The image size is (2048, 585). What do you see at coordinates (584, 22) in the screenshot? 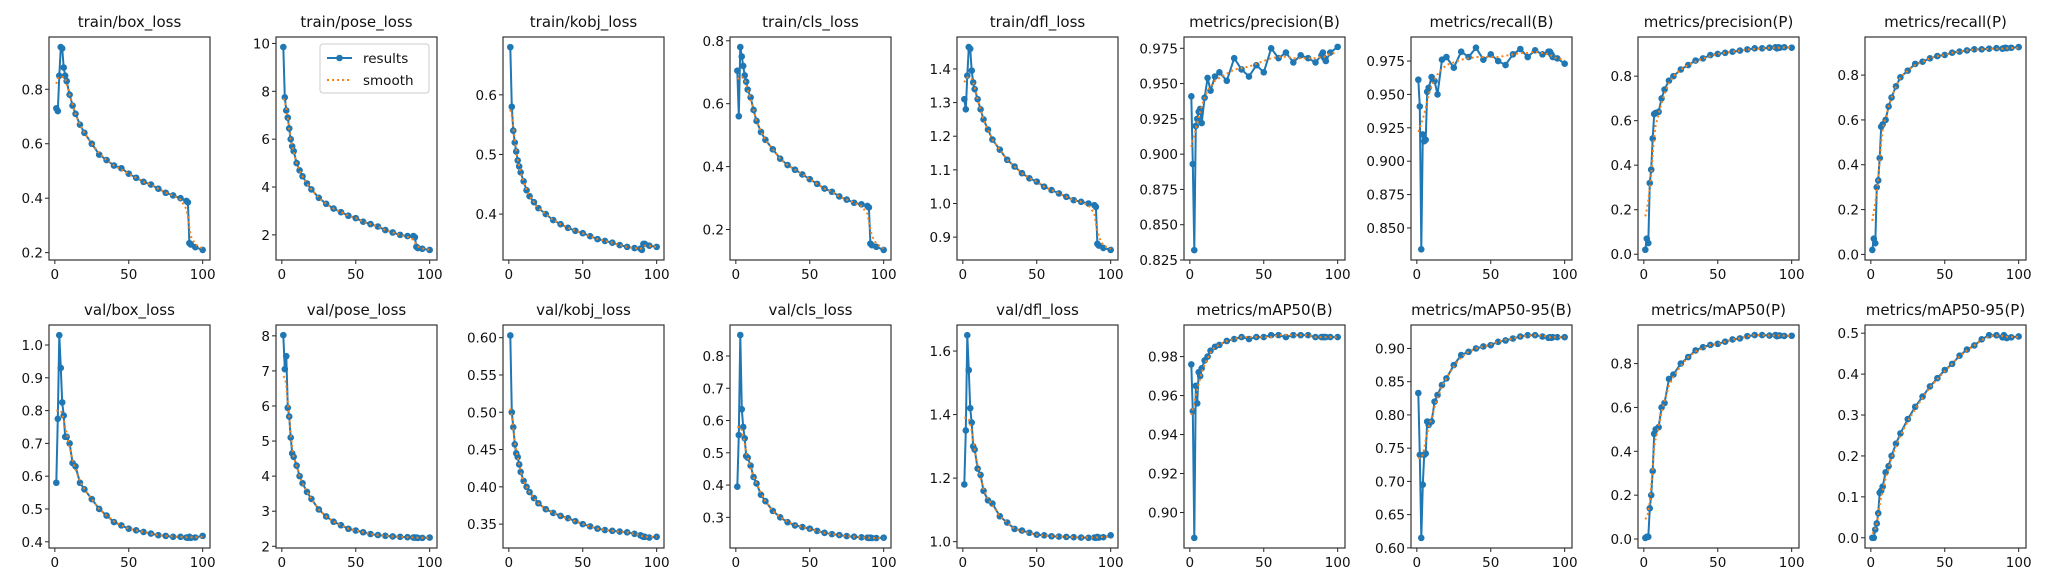
I see `subplot-title: train/kobj_loss` at bounding box center [584, 22].